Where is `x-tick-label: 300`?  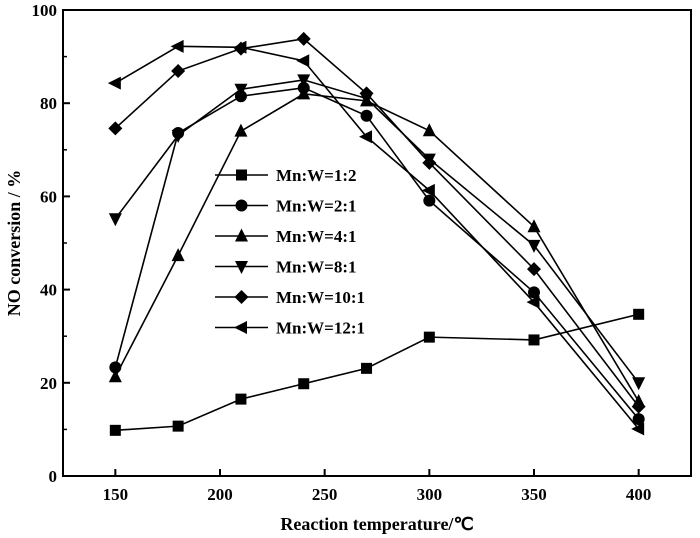 x-tick-label: 300 is located at coordinates (430, 494).